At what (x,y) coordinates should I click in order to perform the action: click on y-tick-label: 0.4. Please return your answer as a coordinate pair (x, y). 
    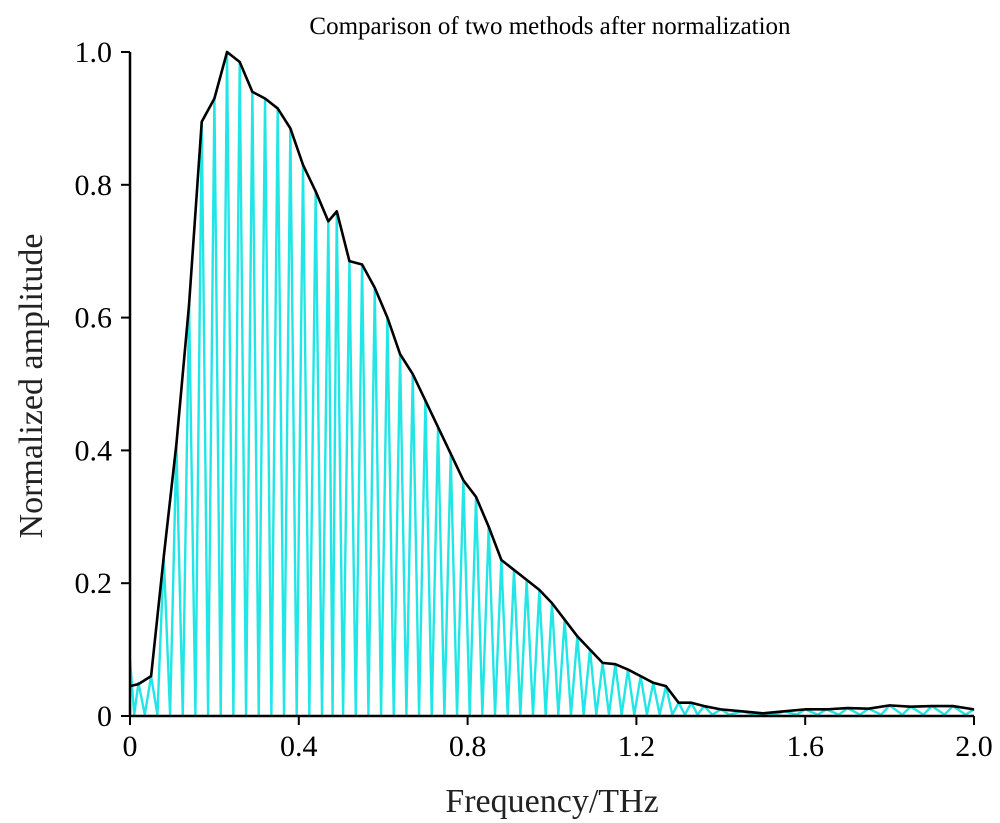
    Looking at the image, I should click on (94, 450).